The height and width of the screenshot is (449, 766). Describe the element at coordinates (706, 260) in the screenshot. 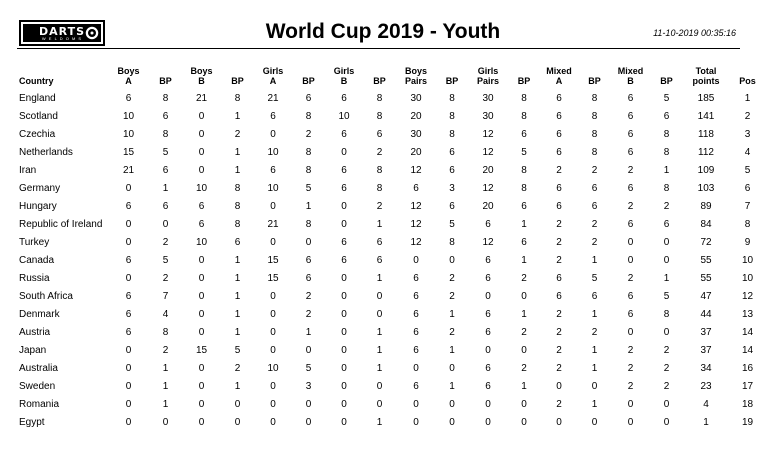

I see `score-cell: 55` at that location.